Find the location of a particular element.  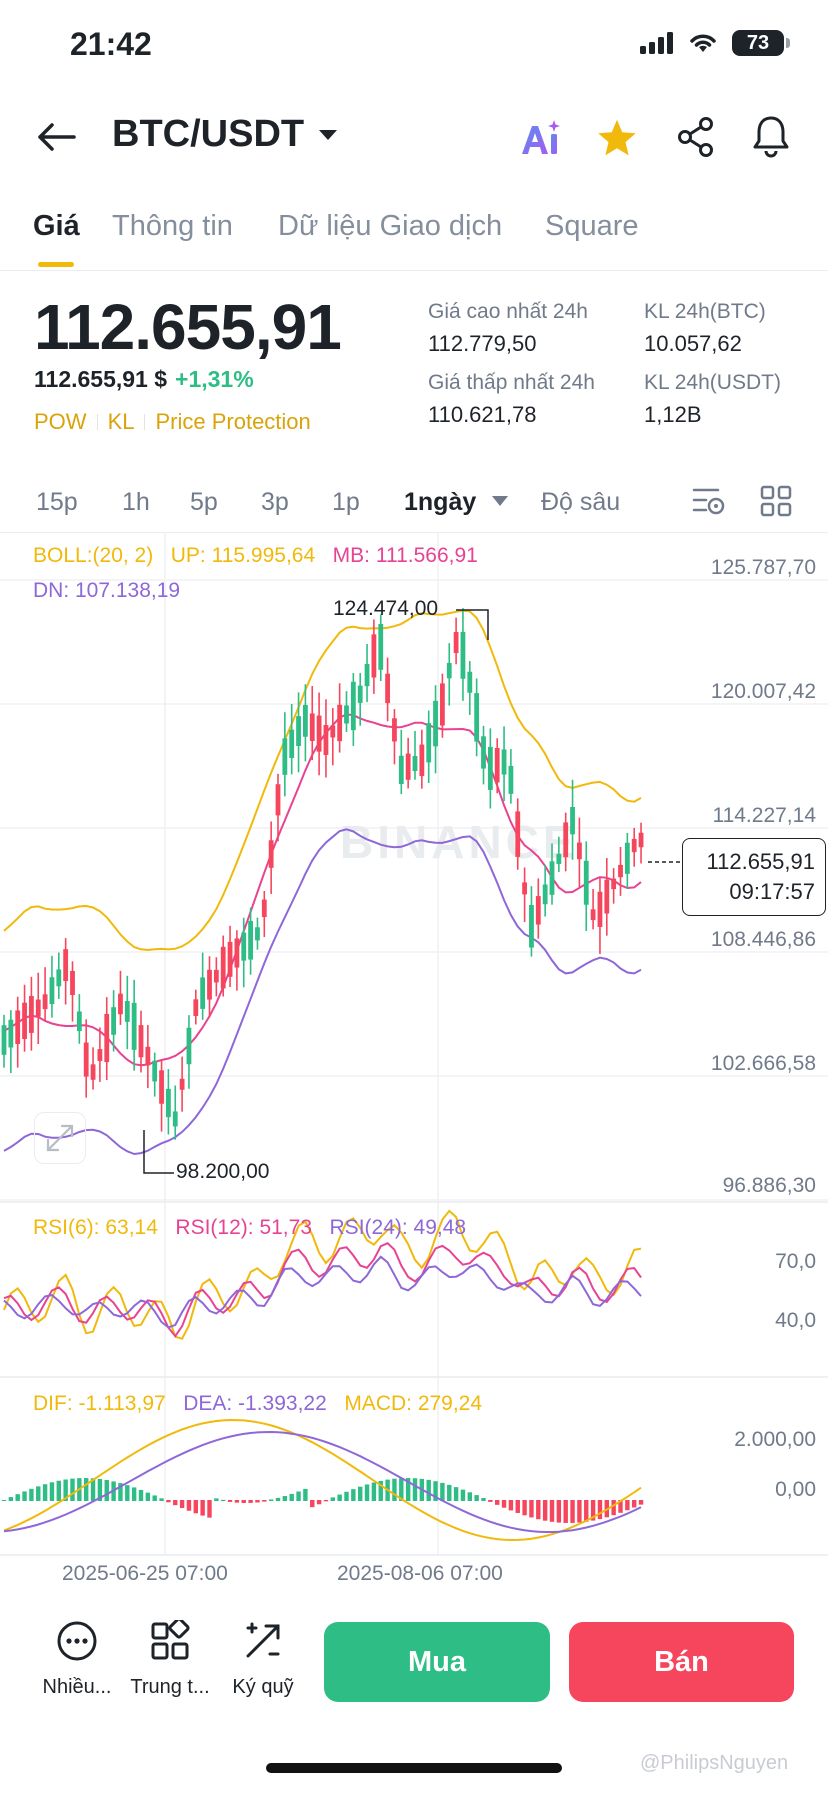

timeframe-1m: 1p is located at coordinates (346, 502).